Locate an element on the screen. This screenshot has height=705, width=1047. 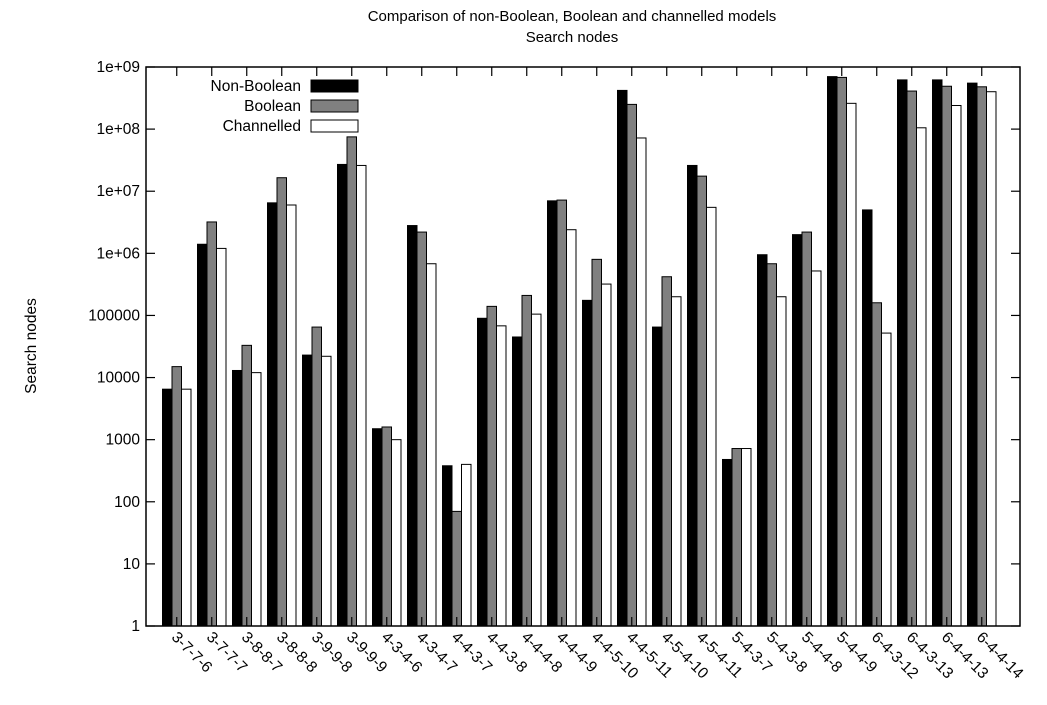
legend-label: Channelled is located at coordinates (262, 126).